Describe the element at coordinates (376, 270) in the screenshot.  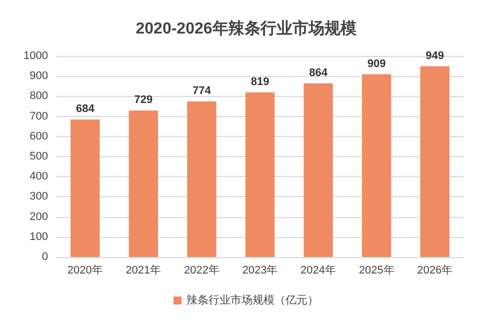
I see `x-tick-label: 2025年` at that location.